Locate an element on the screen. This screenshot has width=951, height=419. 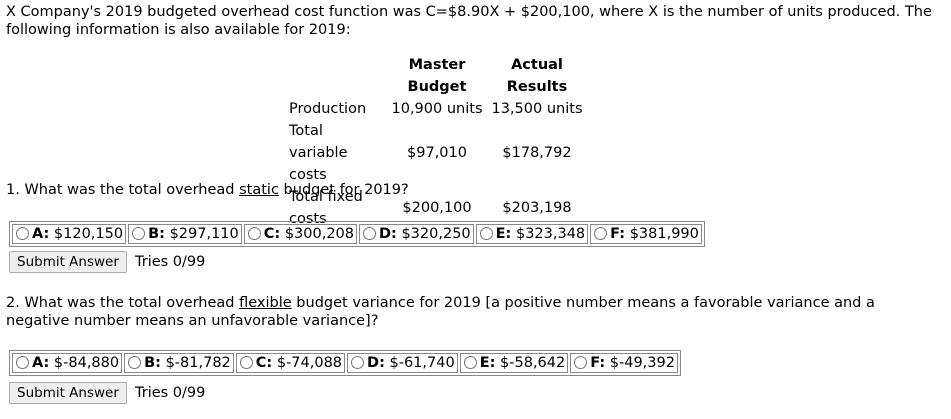
option-label: C: $300,208 is located at coordinates (299, 234).